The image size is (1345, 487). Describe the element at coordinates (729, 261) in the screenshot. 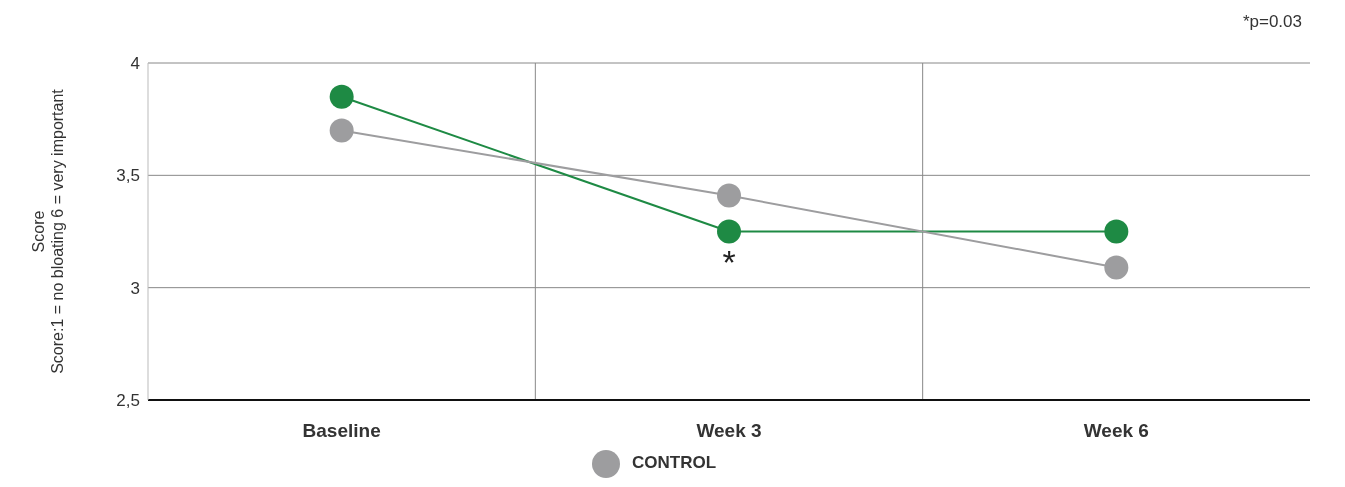

I see `annotation: *` at that location.